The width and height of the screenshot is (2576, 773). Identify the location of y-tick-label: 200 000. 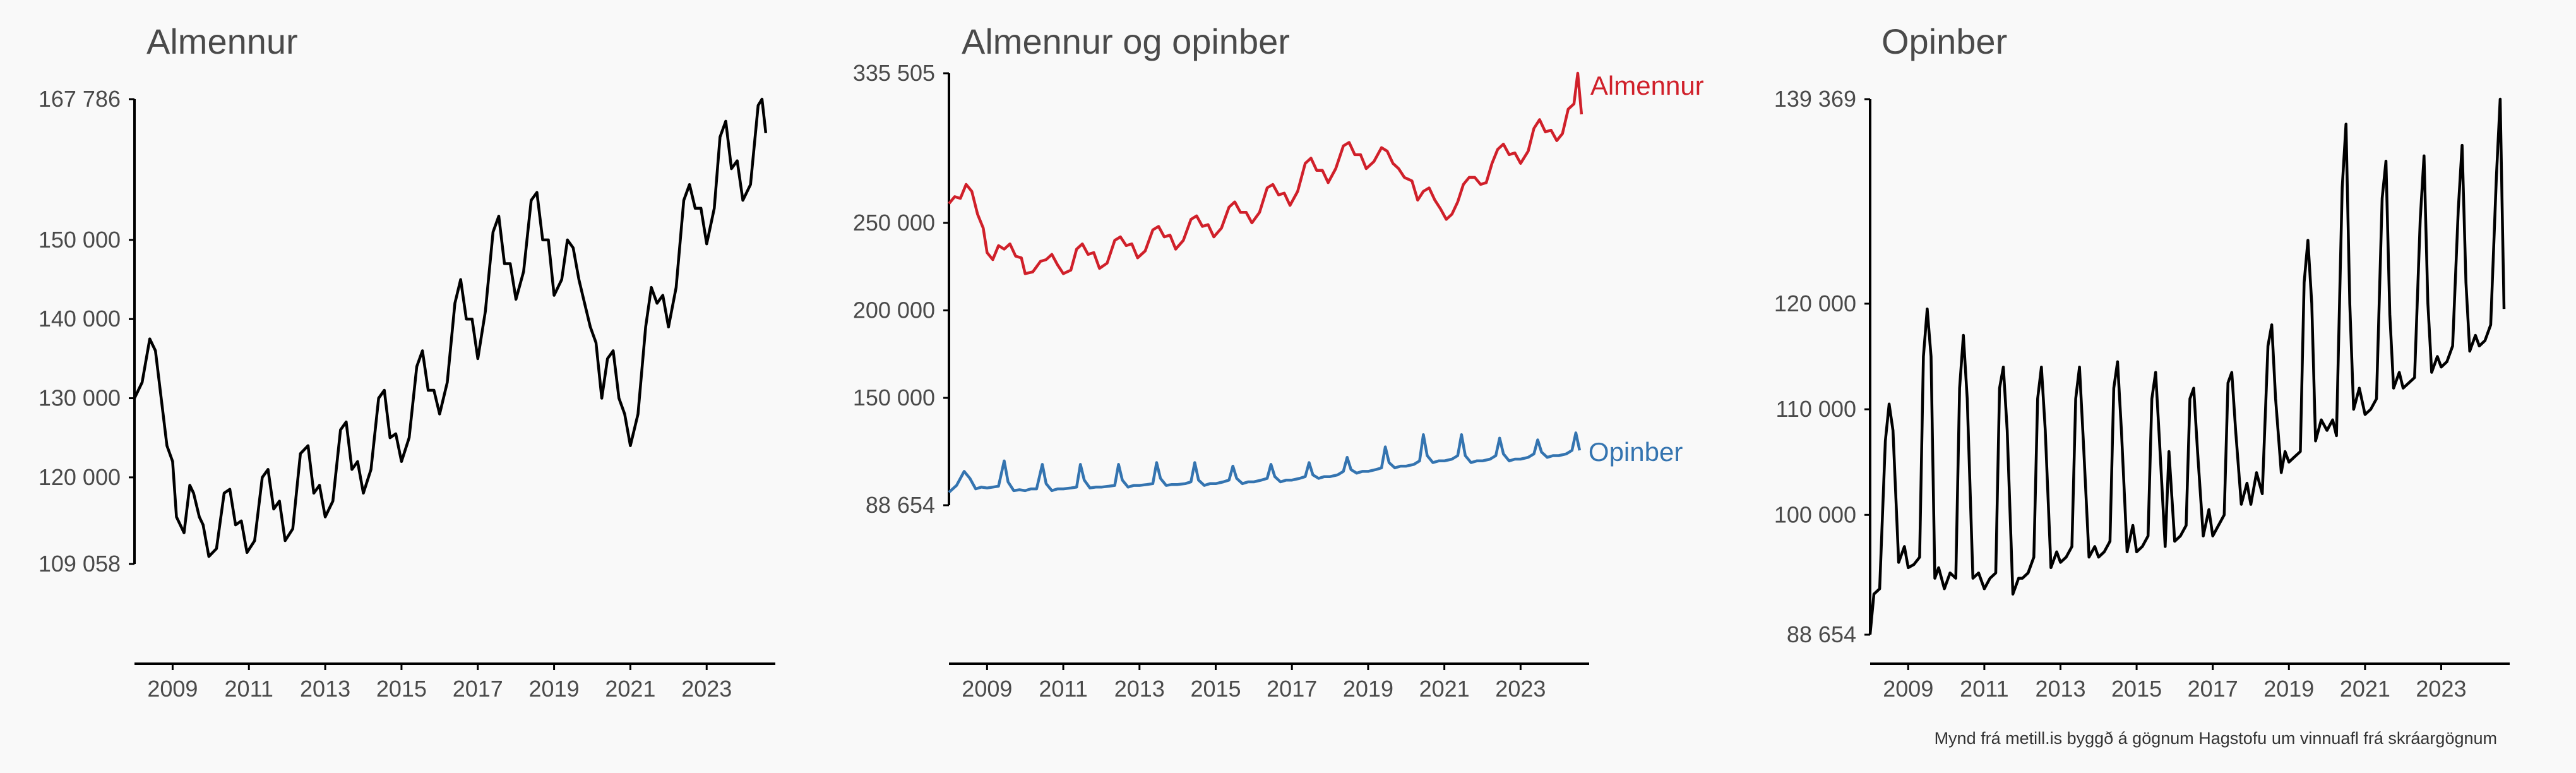
(894, 310).